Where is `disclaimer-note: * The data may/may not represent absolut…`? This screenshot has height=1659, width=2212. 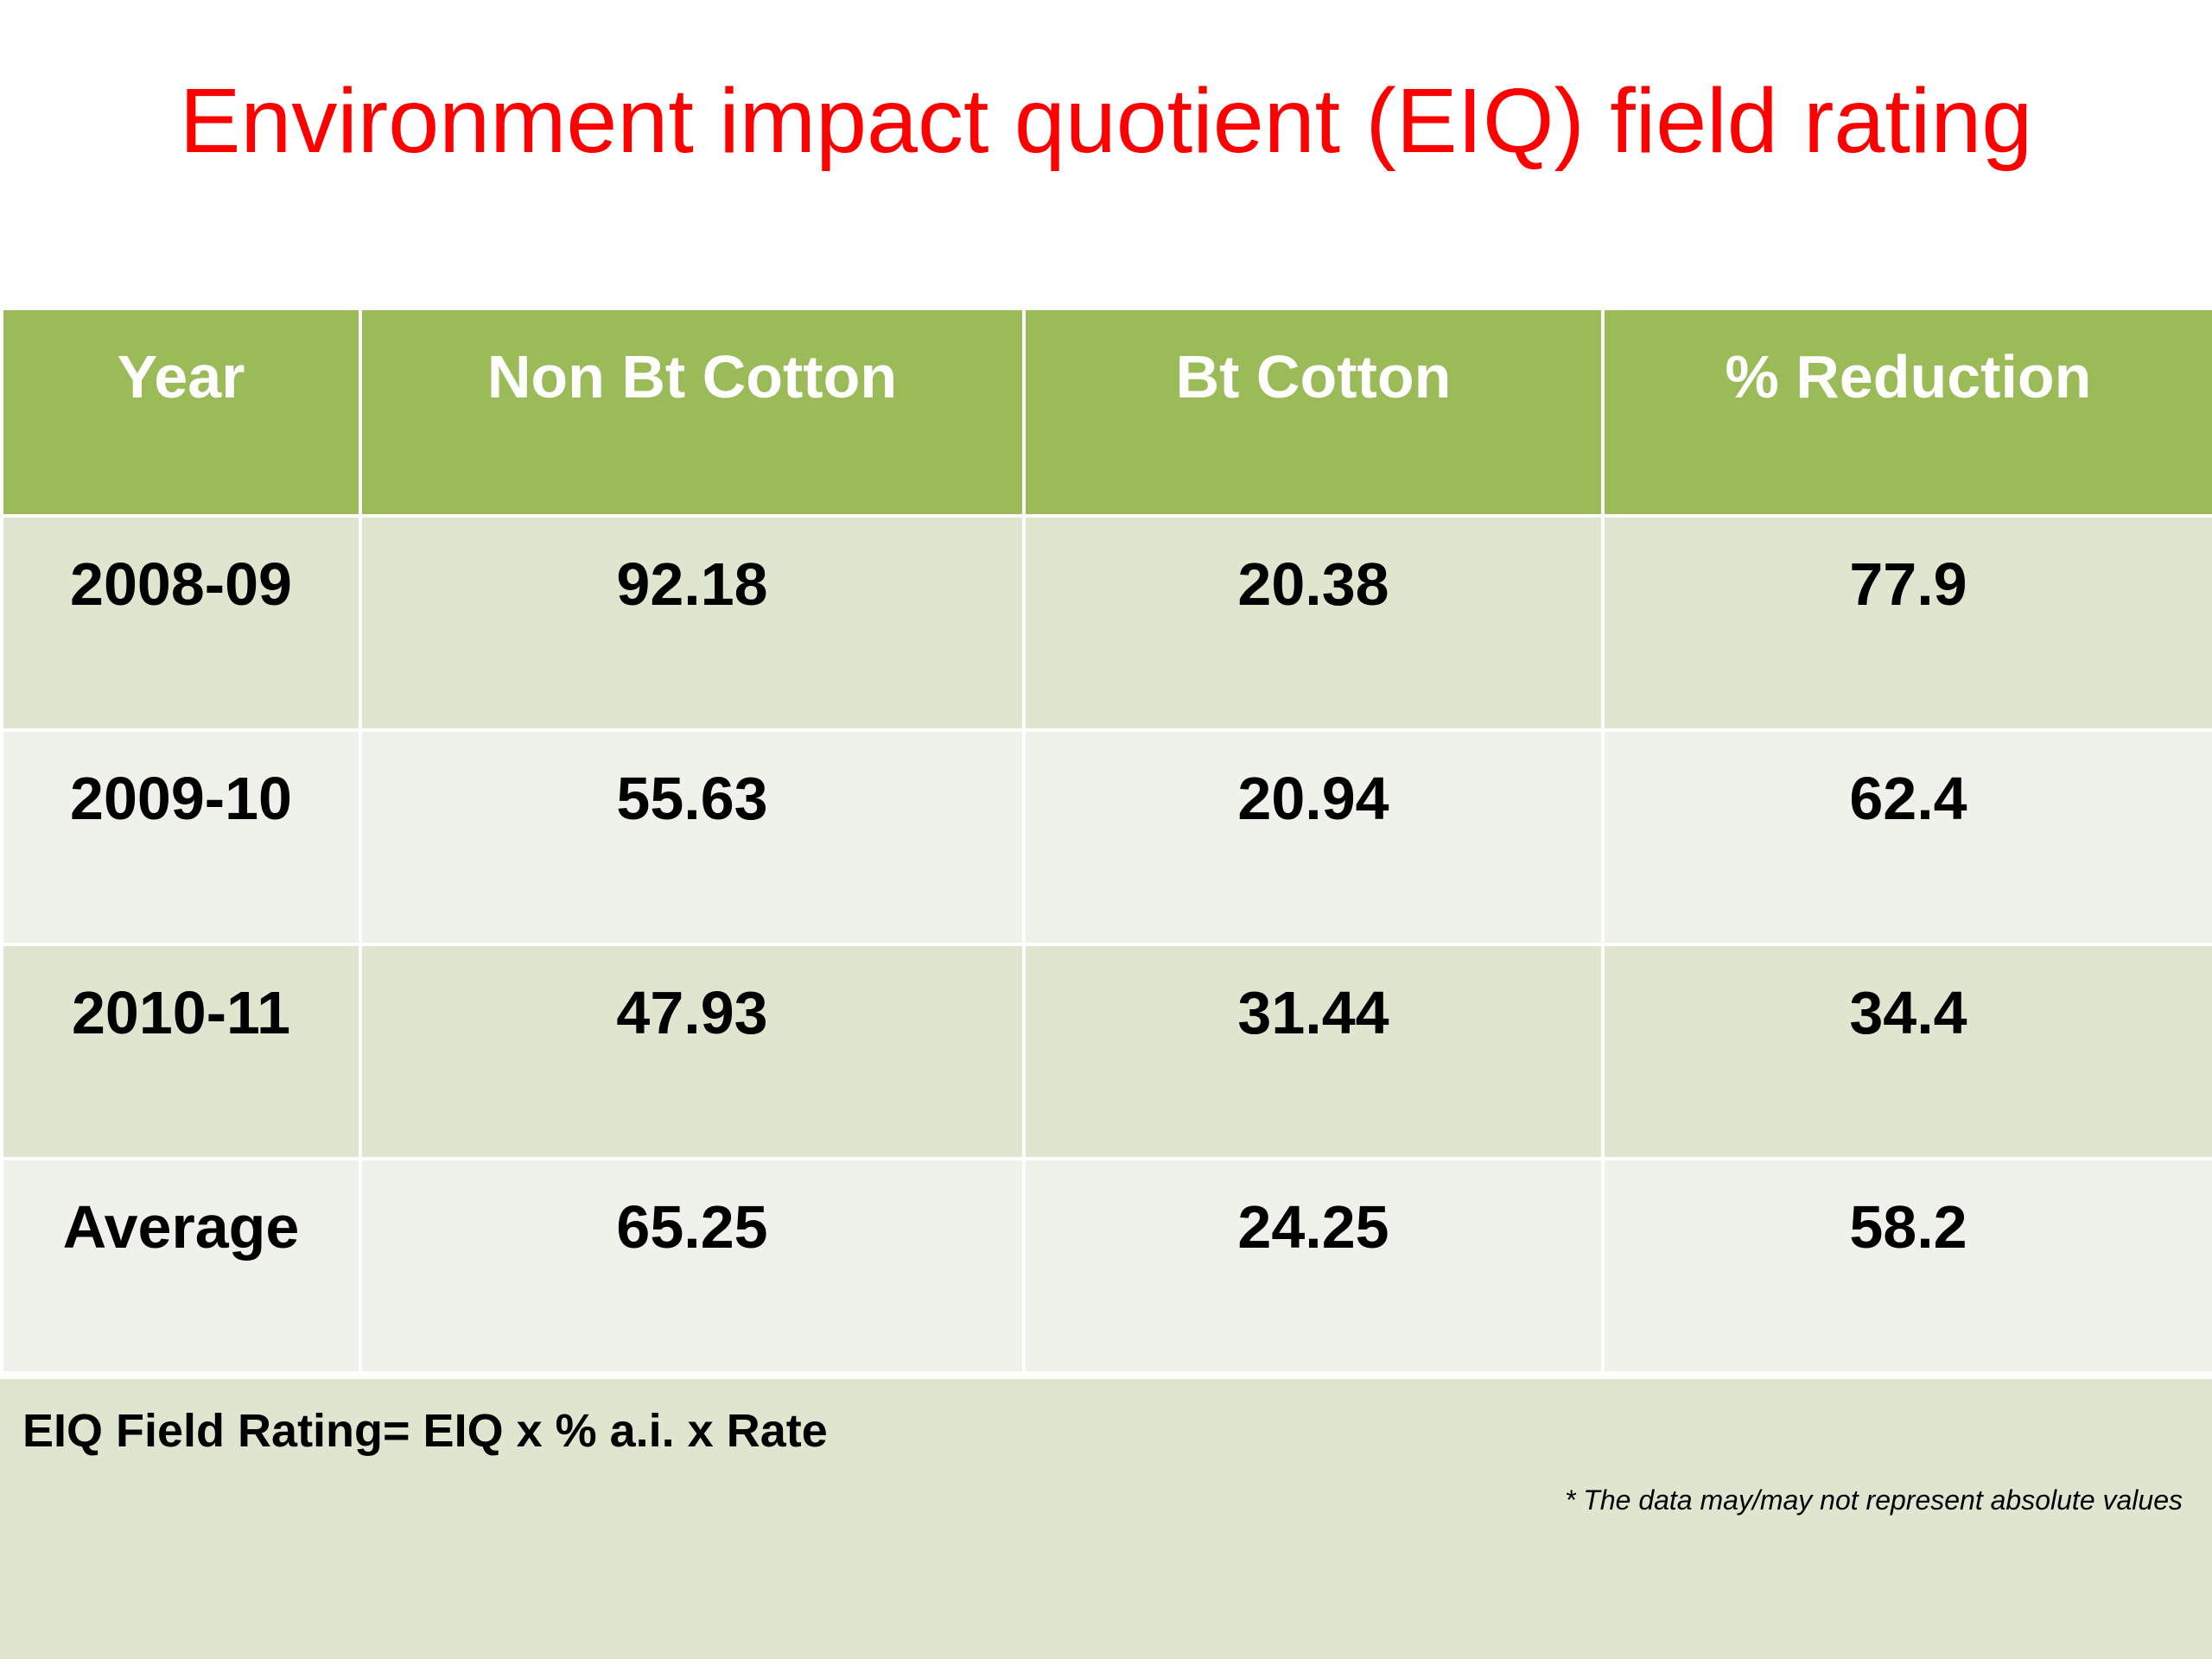 disclaimer-note: * The data may/may not represent absolut… is located at coordinates (1873, 1500).